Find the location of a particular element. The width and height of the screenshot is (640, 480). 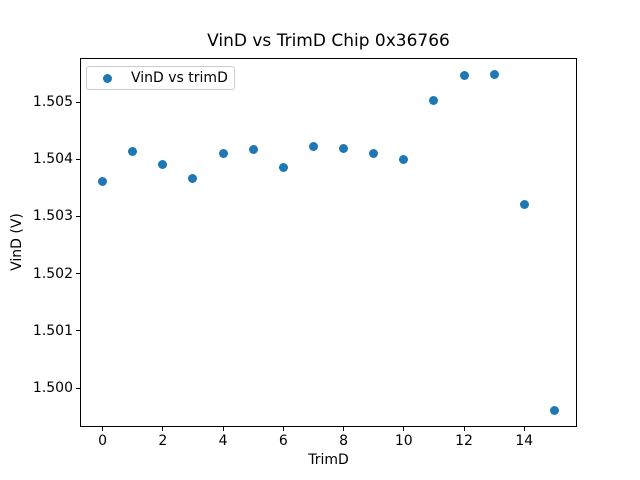

y-tick-label: 1.504 is located at coordinates (52, 159).